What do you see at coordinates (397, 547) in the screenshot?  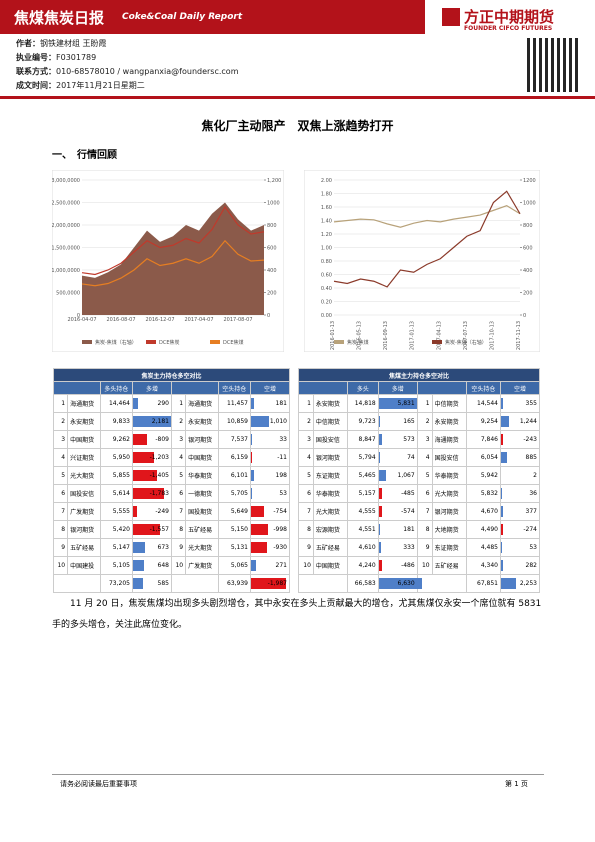 I see `change-cell: 333` at bounding box center [397, 547].